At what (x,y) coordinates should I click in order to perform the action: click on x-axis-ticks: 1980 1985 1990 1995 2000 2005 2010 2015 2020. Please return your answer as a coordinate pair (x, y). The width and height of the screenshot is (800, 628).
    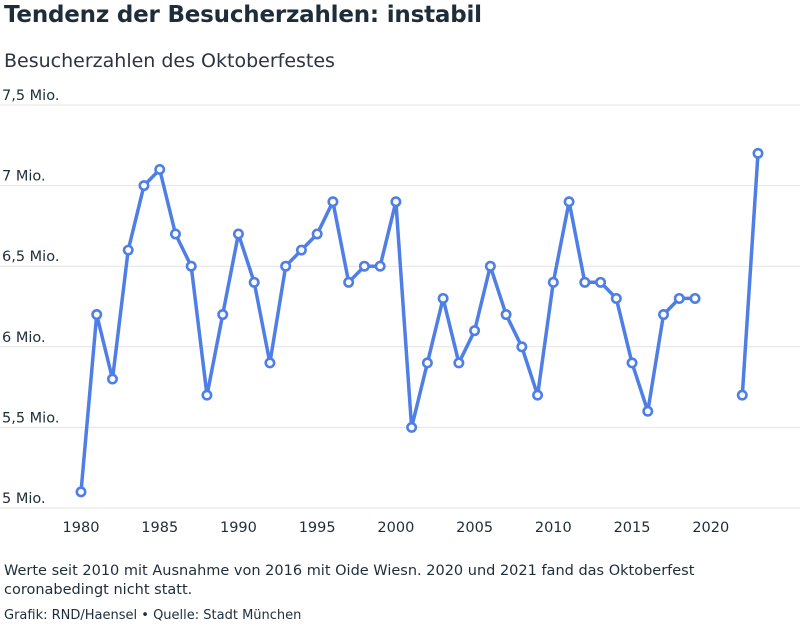
    Looking at the image, I should click on (396, 528).